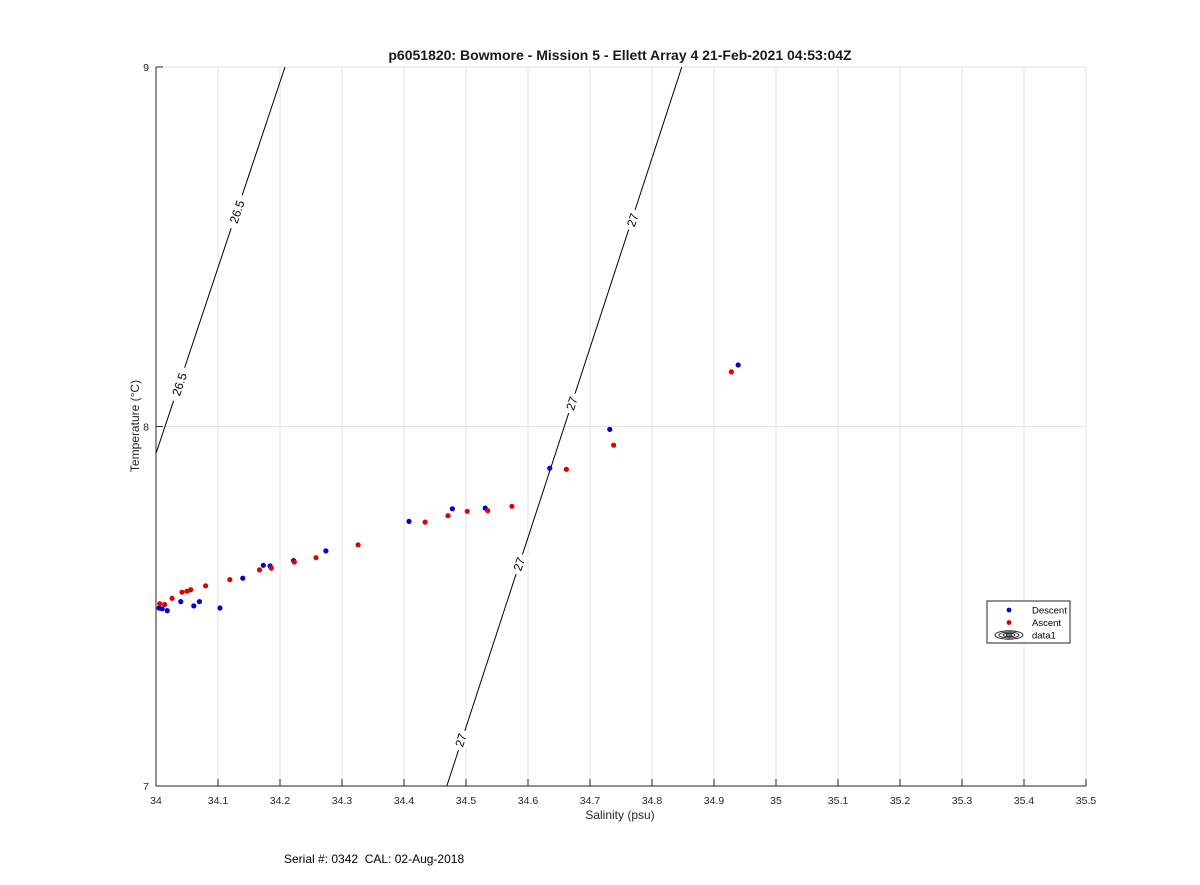  Describe the element at coordinates (342, 801) in the screenshot. I see `x-tick-label: 34.3` at that location.